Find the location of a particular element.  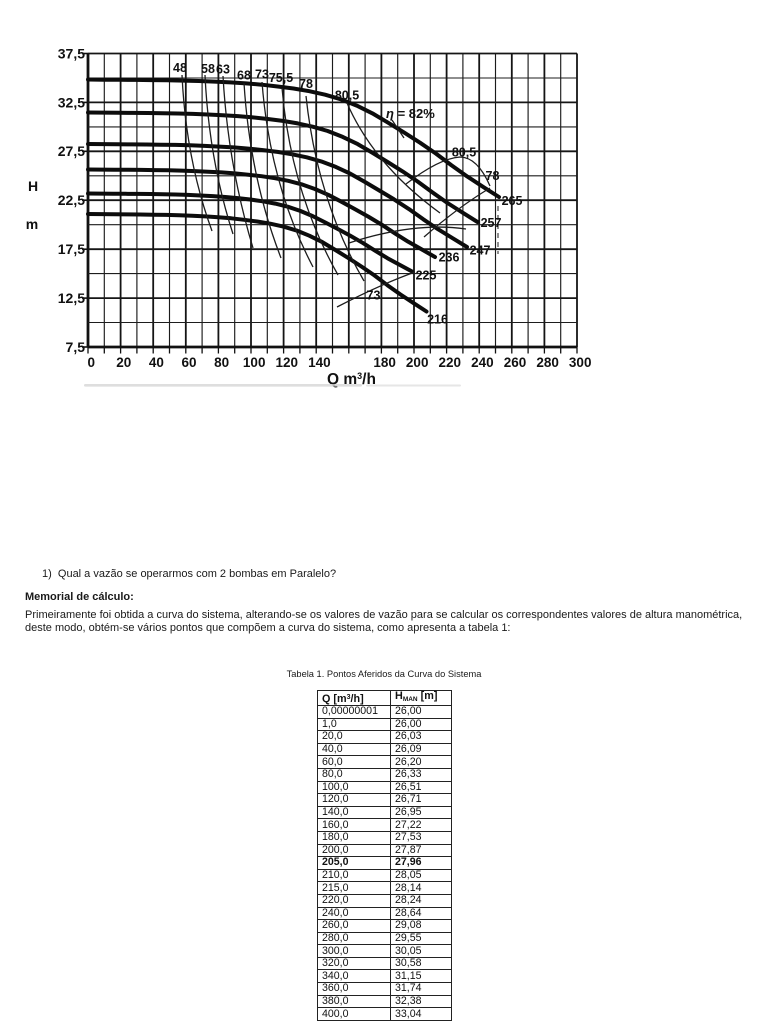

svg-text: η = 82% is located at coordinates (410, 113).